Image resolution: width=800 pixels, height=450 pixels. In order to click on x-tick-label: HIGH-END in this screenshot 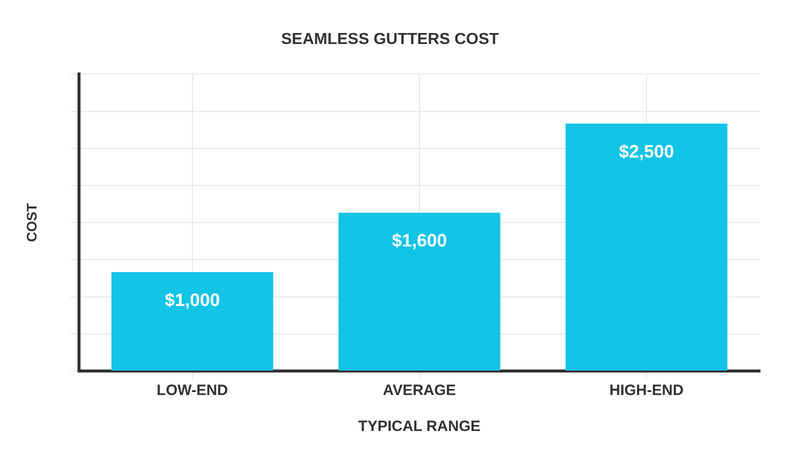, I will do `click(646, 391)`.